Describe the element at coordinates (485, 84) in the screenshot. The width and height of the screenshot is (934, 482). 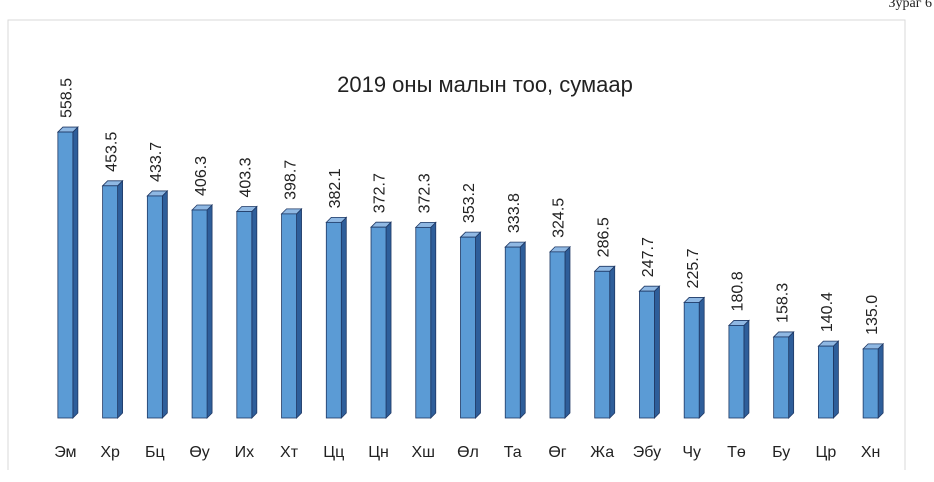
I see `chart-title: 2019 оны малын тоо, сумаар` at that location.